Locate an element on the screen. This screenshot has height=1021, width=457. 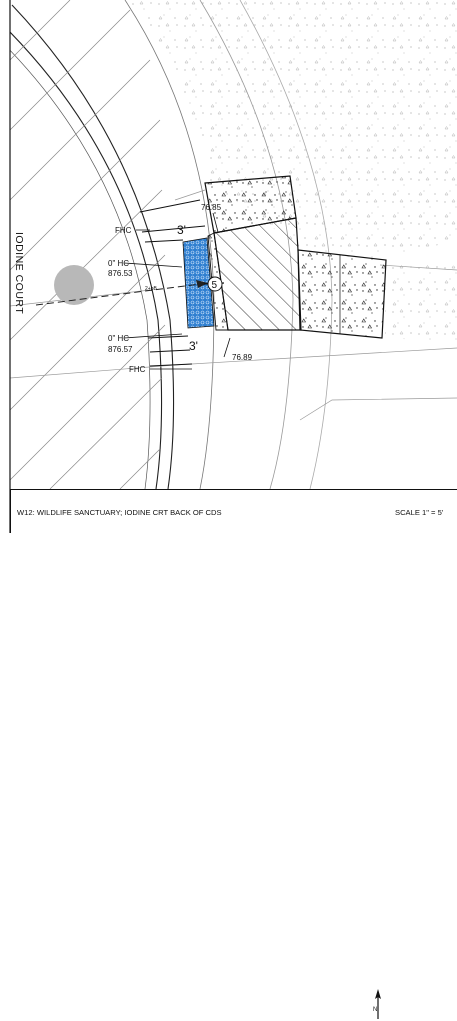
stipple-area-right is located at coordinates (421, 302).